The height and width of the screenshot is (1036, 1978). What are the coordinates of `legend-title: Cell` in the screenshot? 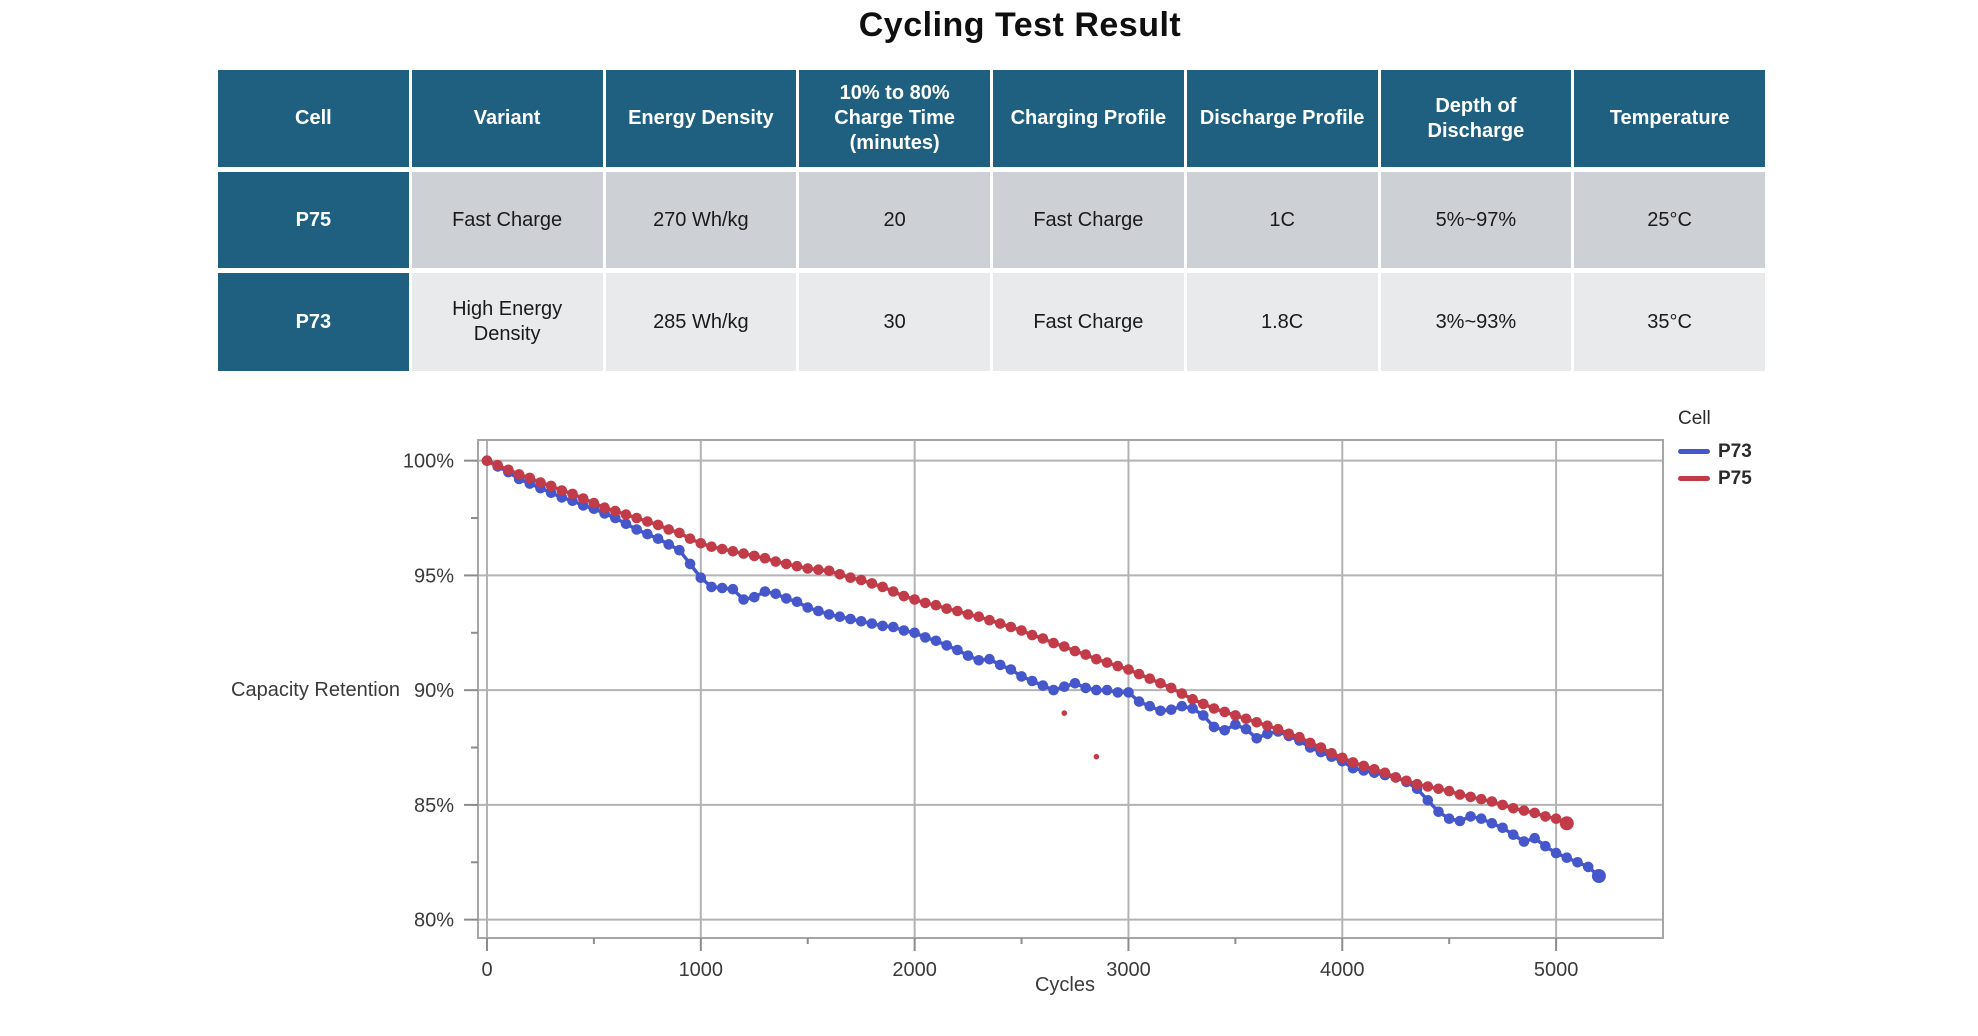 It's located at (1694, 418).